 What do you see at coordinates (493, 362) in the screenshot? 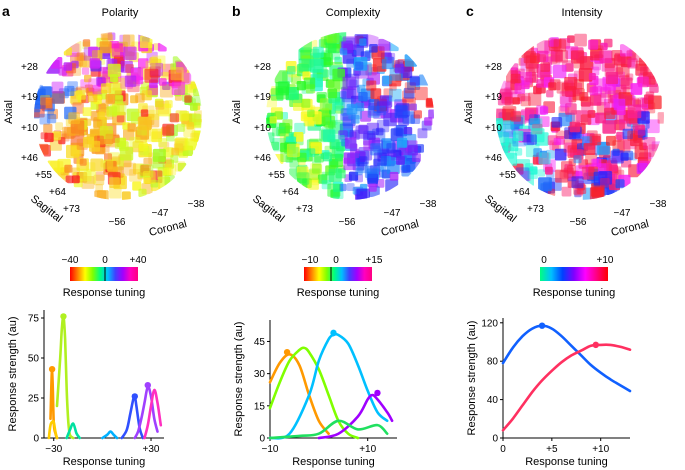
I see `y-tick-label-c-2: 80` at bounding box center [493, 362].